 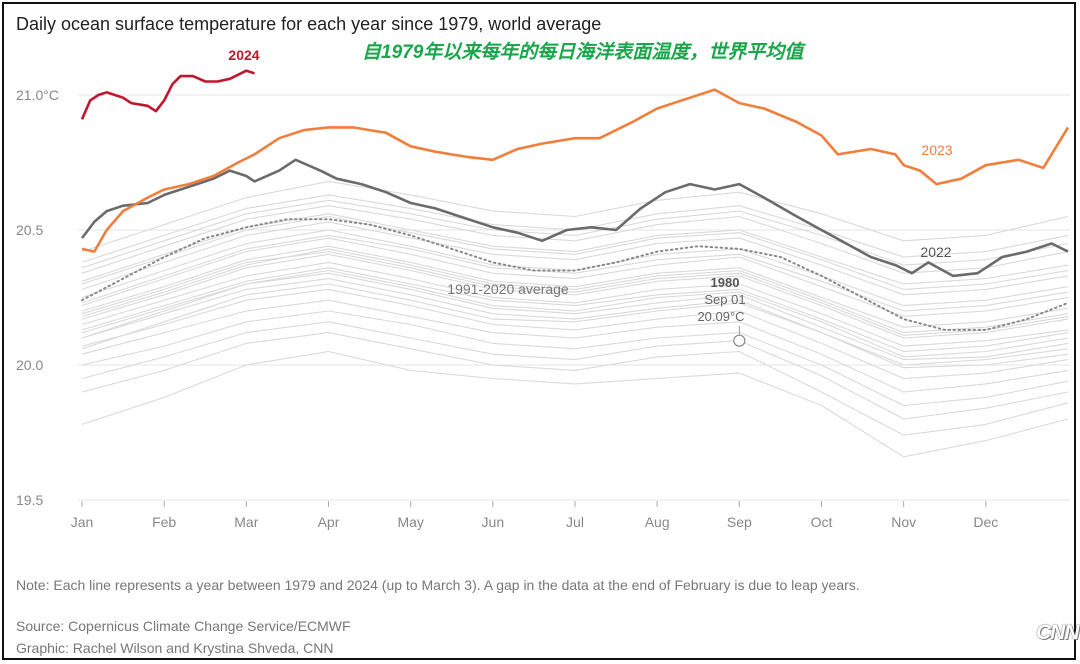 What do you see at coordinates (493, 522) in the screenshot?
I see `x-tick-label: Jun` at bounding box center [493, 522].